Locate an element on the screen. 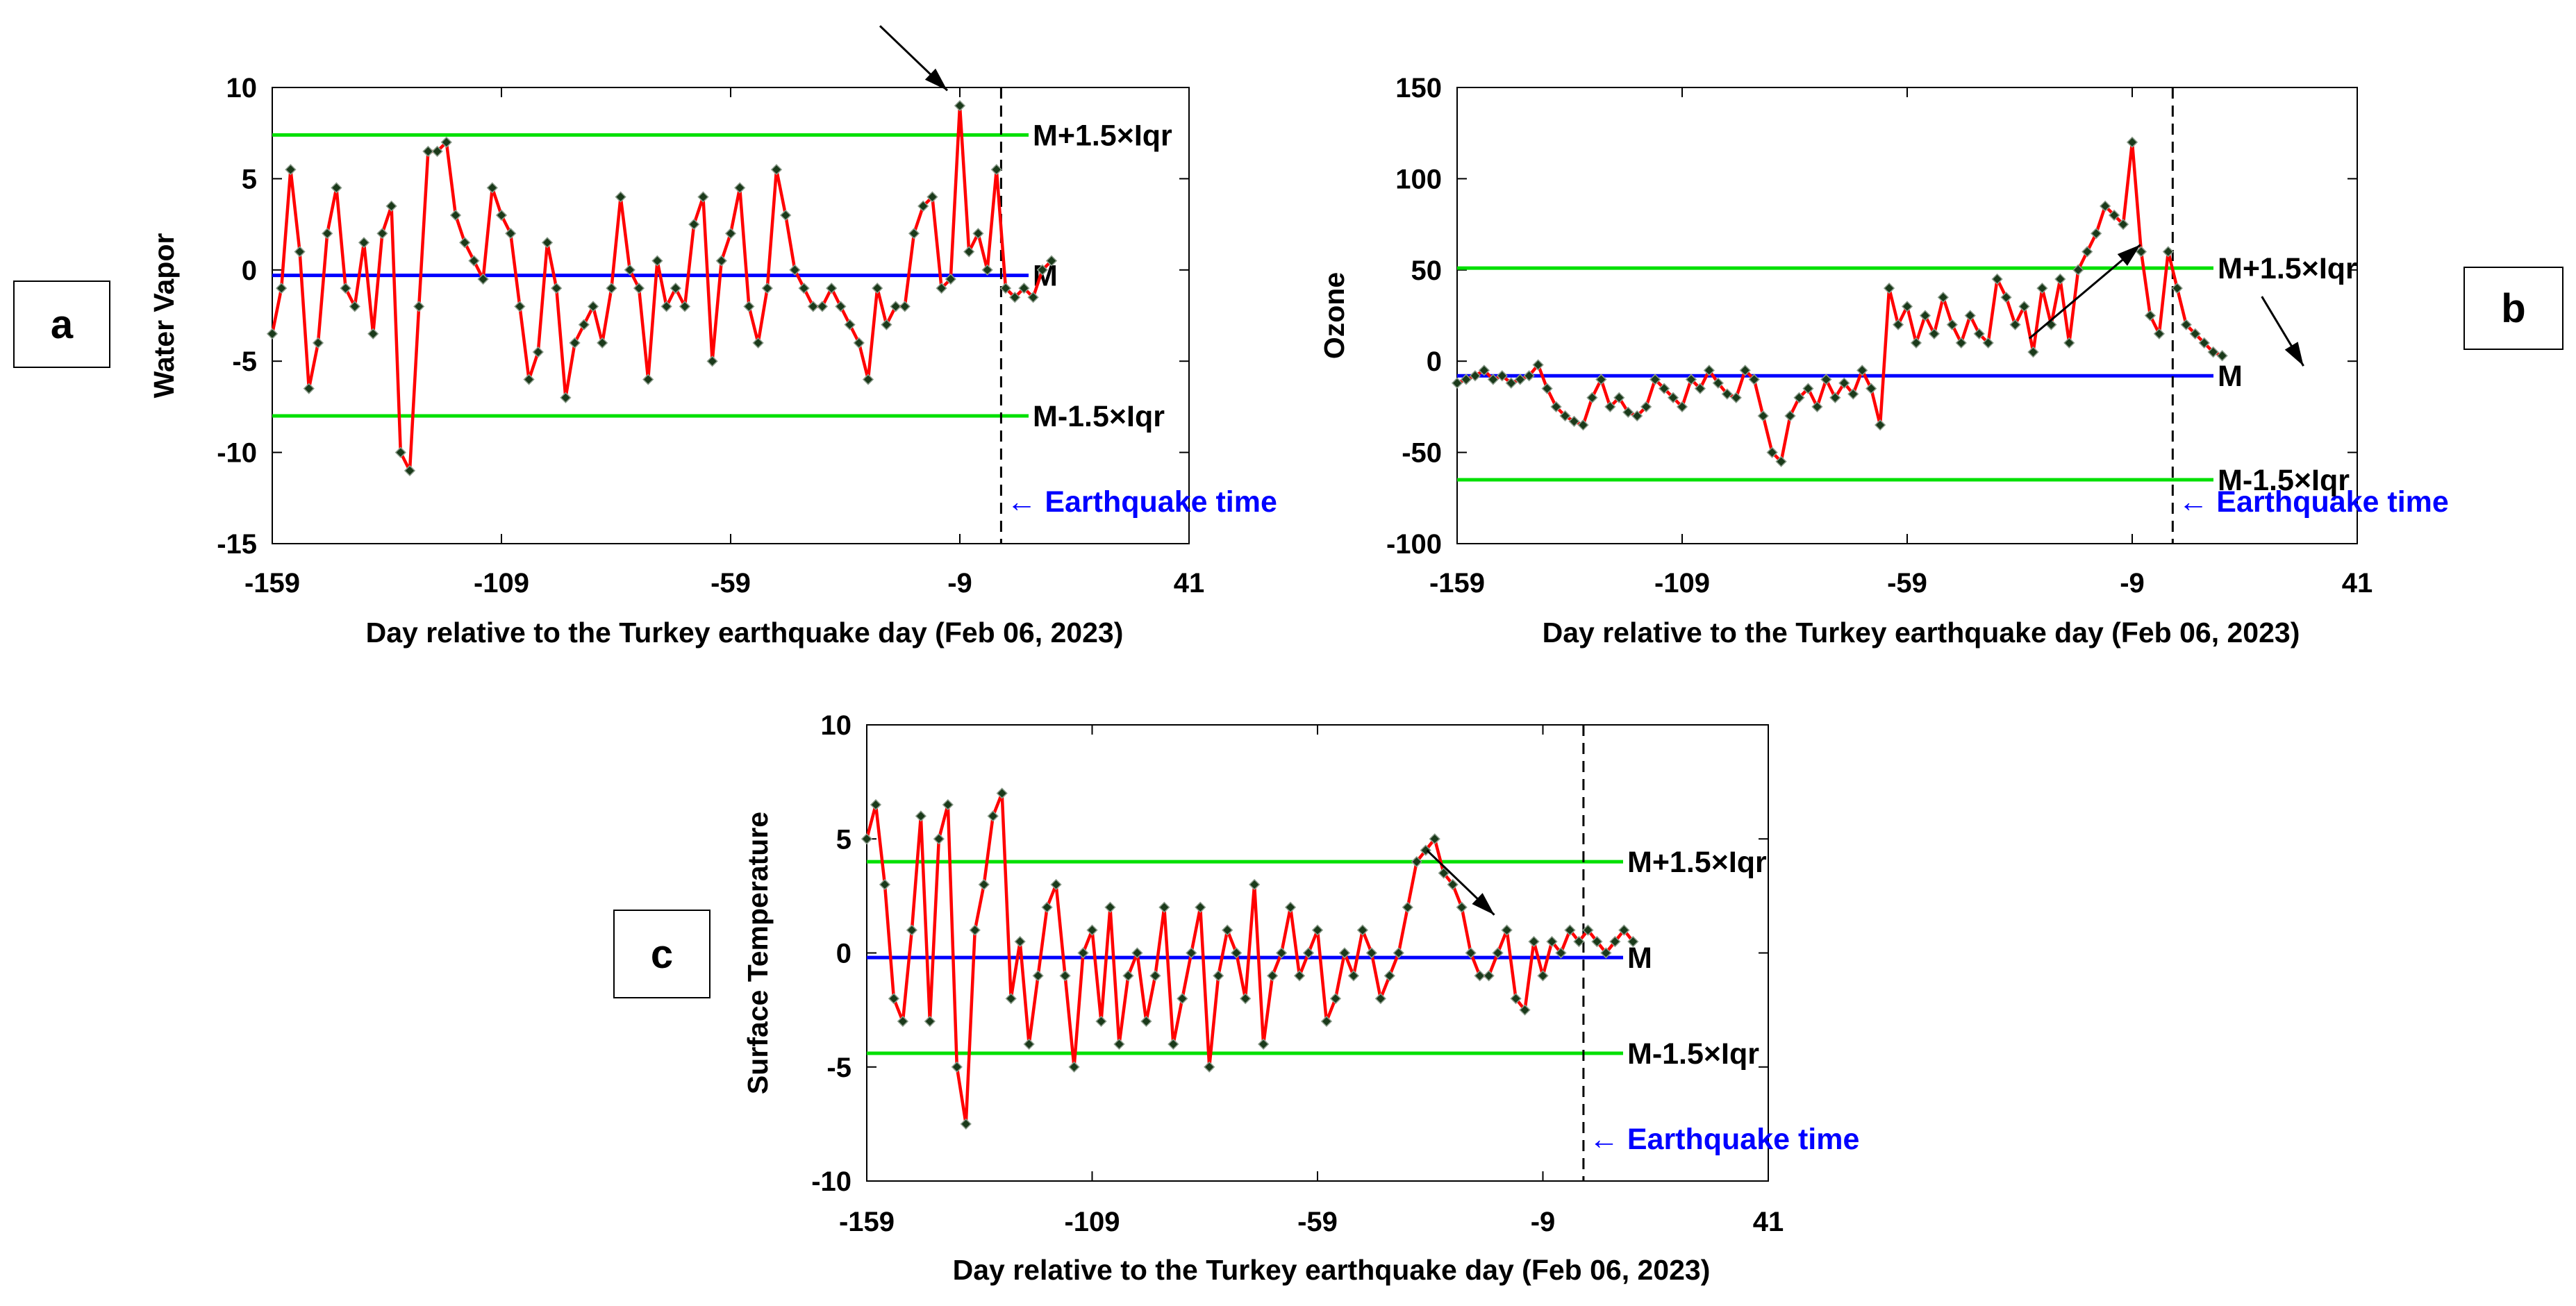  panel-c-anomaly-arrow-0-head is located at coordinates (1483, 904).